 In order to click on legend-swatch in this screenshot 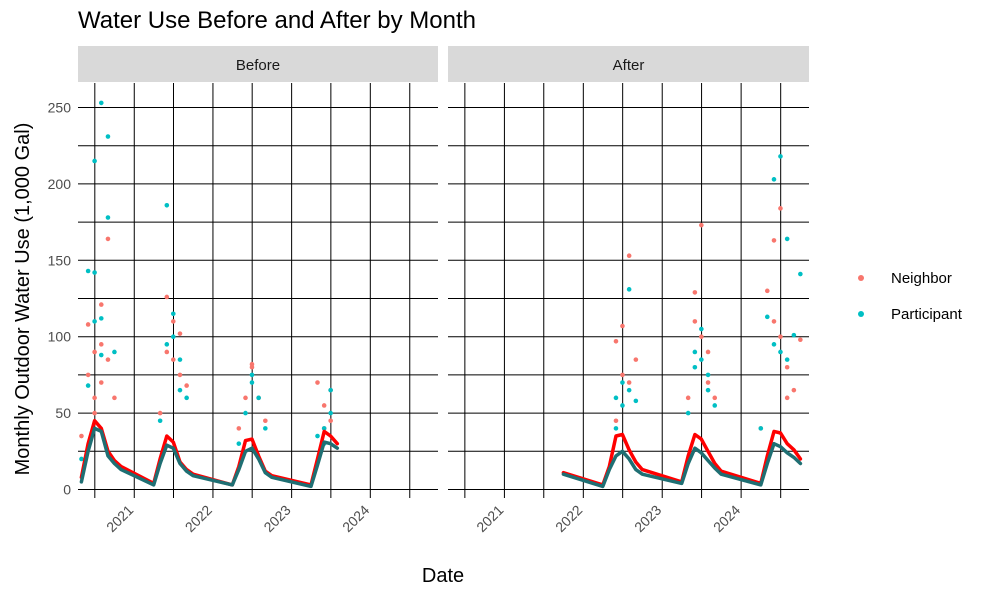, I will do `click(861, 314)`.